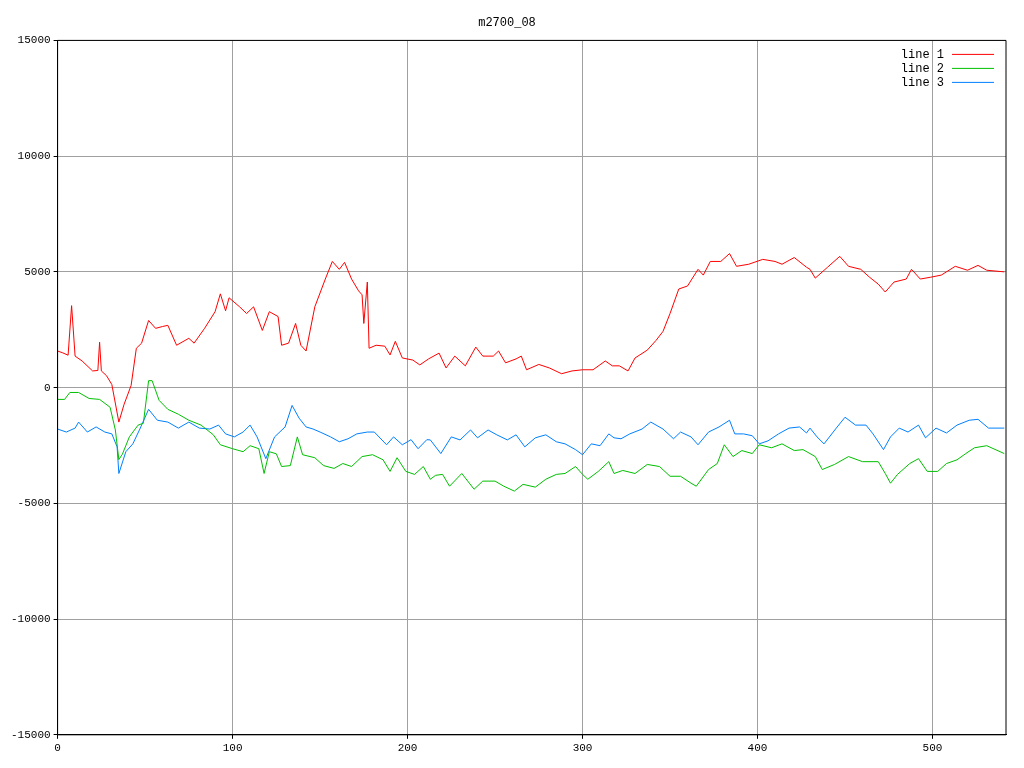 The height and width of the screenshot is (768, 1024). Describe the element at coordinates (922, 68) in the screenshot. I see `legend-label: line 2` at that location.